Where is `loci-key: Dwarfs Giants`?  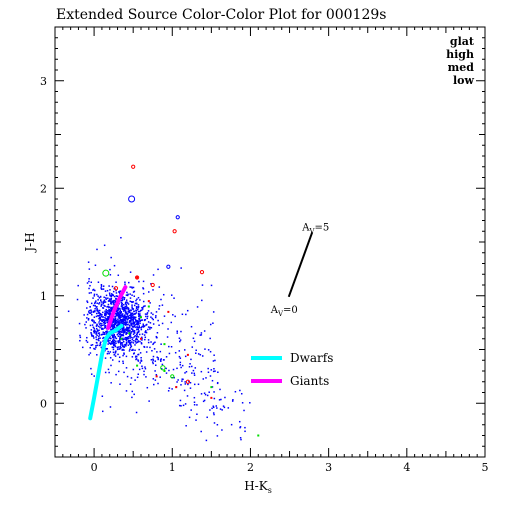
loci-key: Dwarfs Giants is located at coordinates (292, 369).